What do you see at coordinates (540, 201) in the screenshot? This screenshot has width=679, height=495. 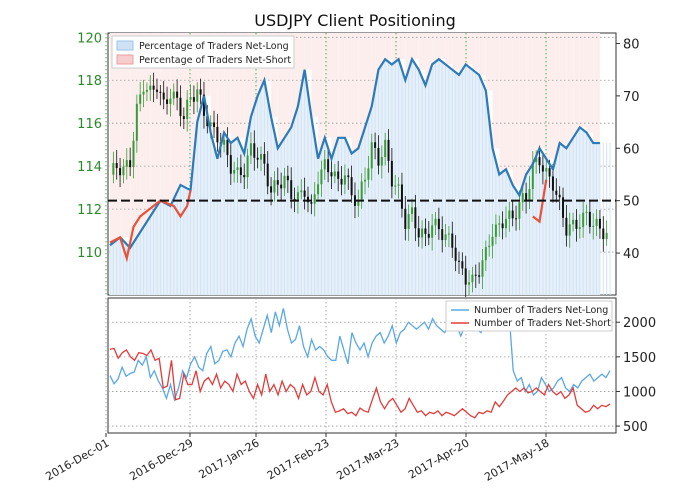 I see `net-short-pct-line-late` at bounding box center [540, 201].